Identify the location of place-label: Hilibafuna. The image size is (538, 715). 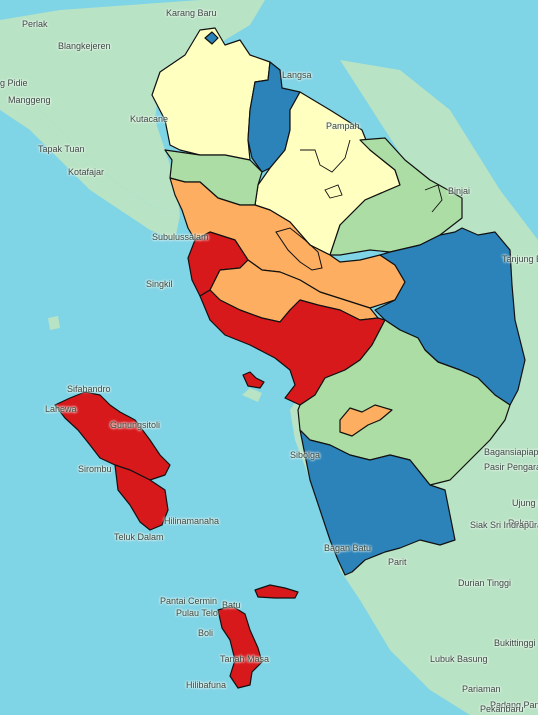
(206, 685).